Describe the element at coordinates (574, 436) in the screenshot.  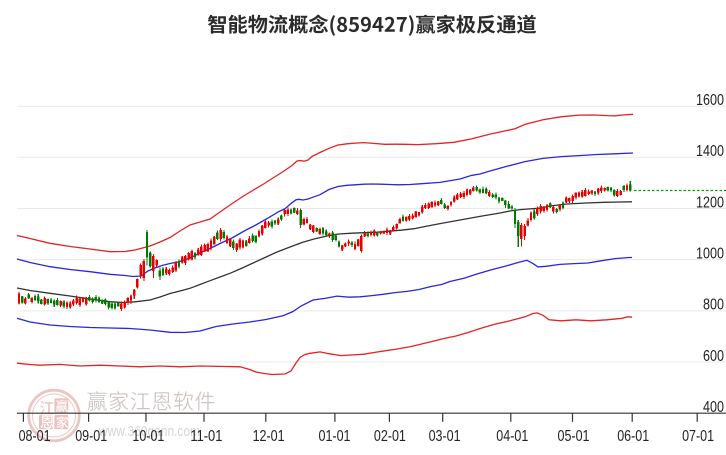
I see `svg-text: 05-01` at that location.